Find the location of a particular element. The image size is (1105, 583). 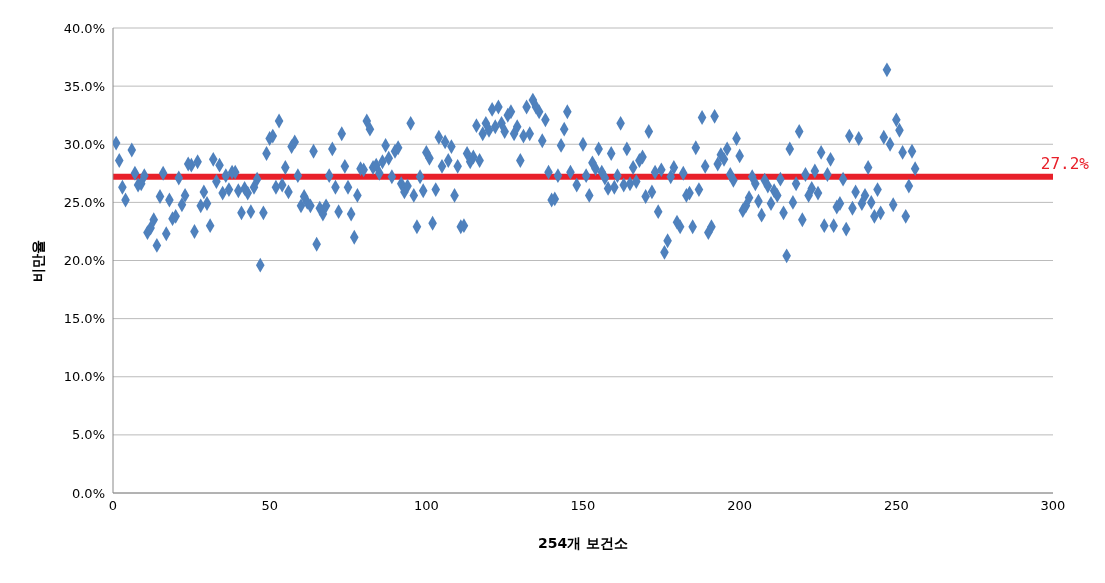

y-tick-label: 5.0% is located at coordinates (88, 435).